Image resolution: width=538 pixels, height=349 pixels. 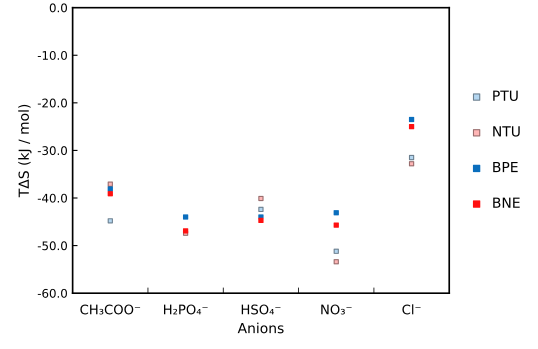 What do you see at coordinates (261, 309) in the screenshot?
I see `x-tick-label: HSO₄⁻` at bounding box center [261, 309].